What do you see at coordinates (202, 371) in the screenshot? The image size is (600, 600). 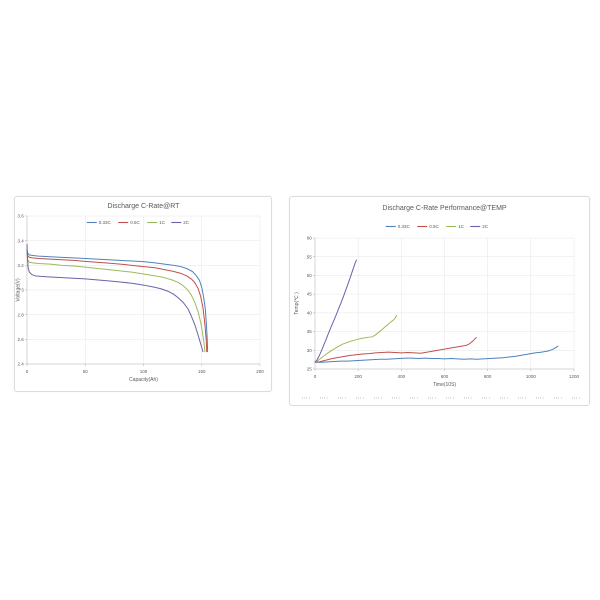 I see `x-tick-label: 150` at bounding box center [202, 371].